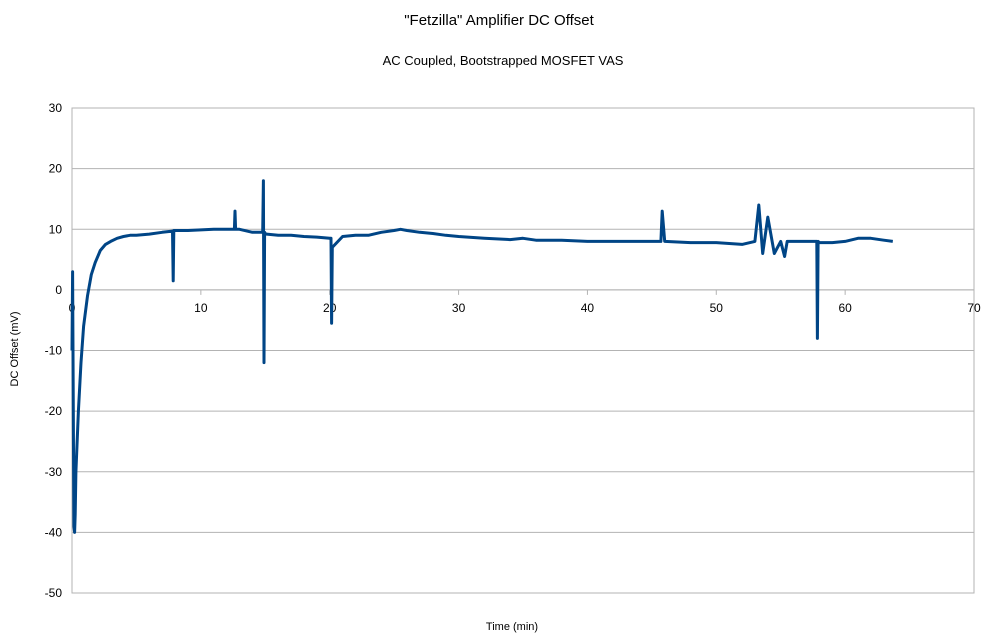 The image size is (999, 638). Describe the element at coordinates (15, 349) in the screenshot. I see `y-axis-label: DC Offset (mV)` at that location.